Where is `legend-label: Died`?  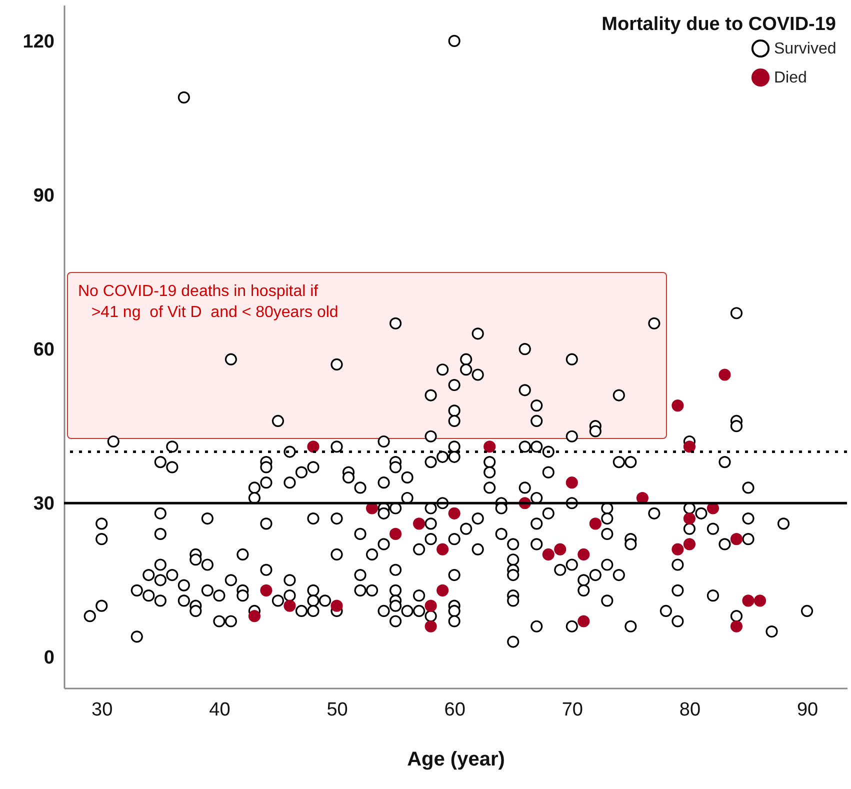 legend-label: Died is located at coordinates (790, 78).